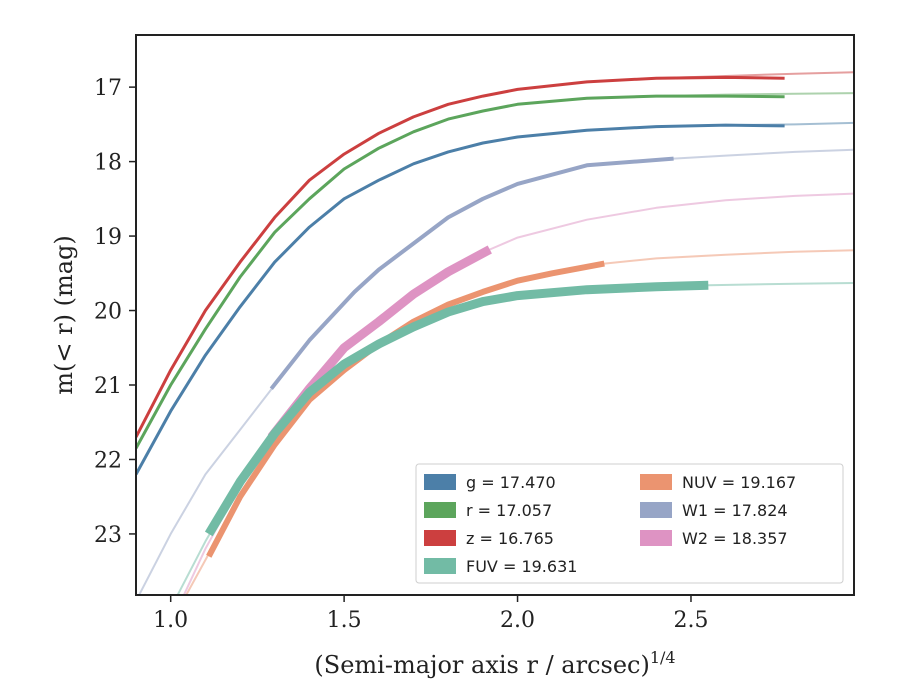 Image resolution: width=900 pixels, height=700 pixels. Describe the element at coordinates (108, 163) in the screenshot. I see `y-tick-label: 18` at that location.